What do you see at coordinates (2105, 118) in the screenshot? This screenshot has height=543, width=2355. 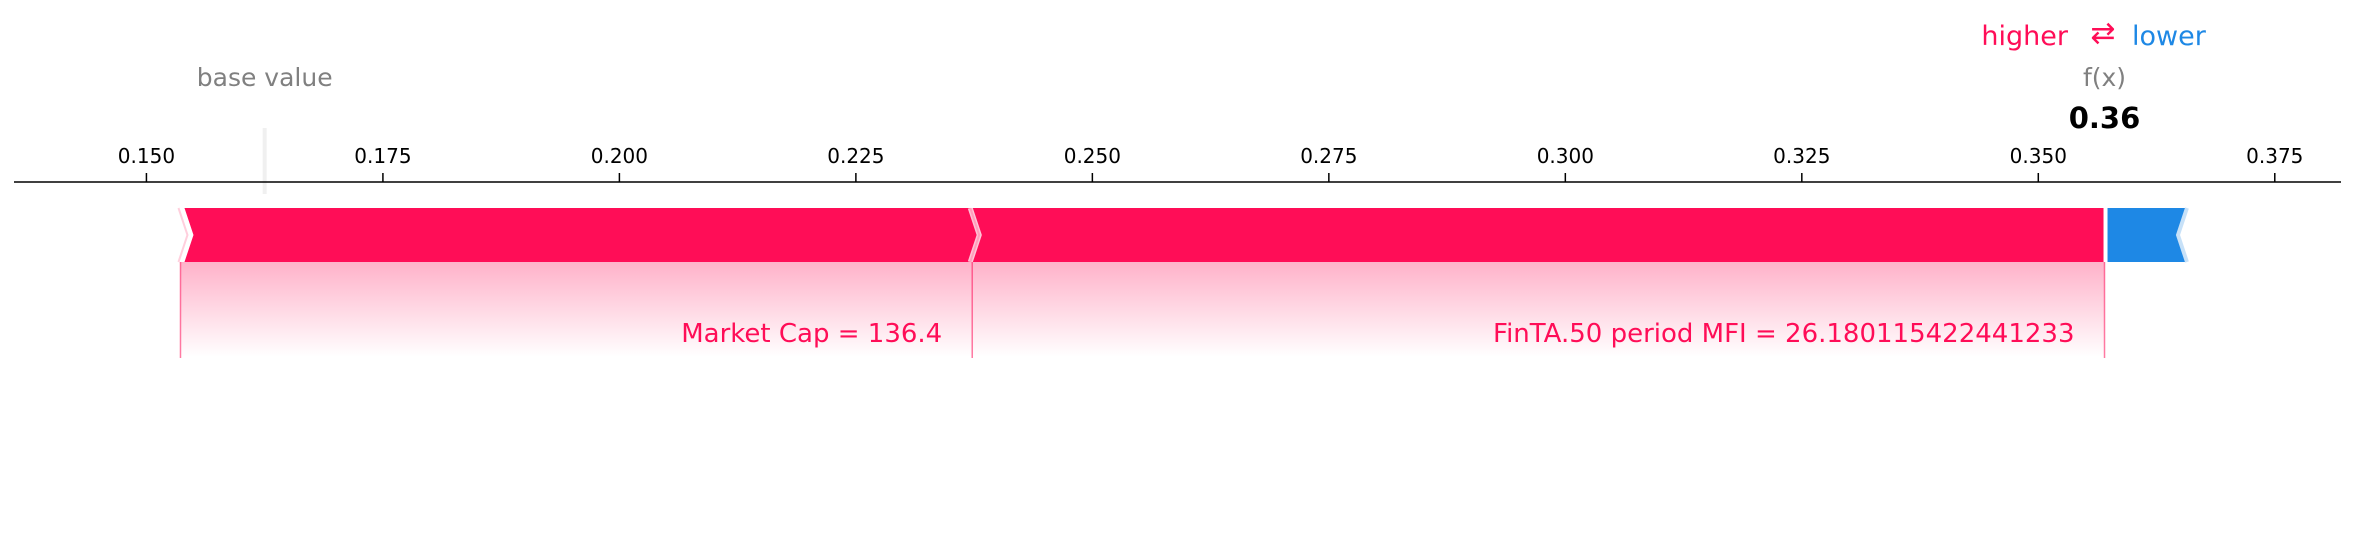 I see `output-value-label: 0.36` at bounding box center [2105, 118].